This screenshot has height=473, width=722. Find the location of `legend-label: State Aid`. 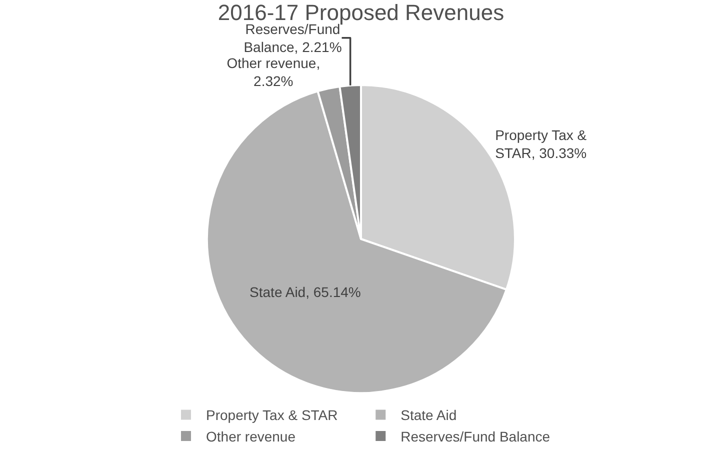

legend-label: State Aid is located at coordinates (428, 415).